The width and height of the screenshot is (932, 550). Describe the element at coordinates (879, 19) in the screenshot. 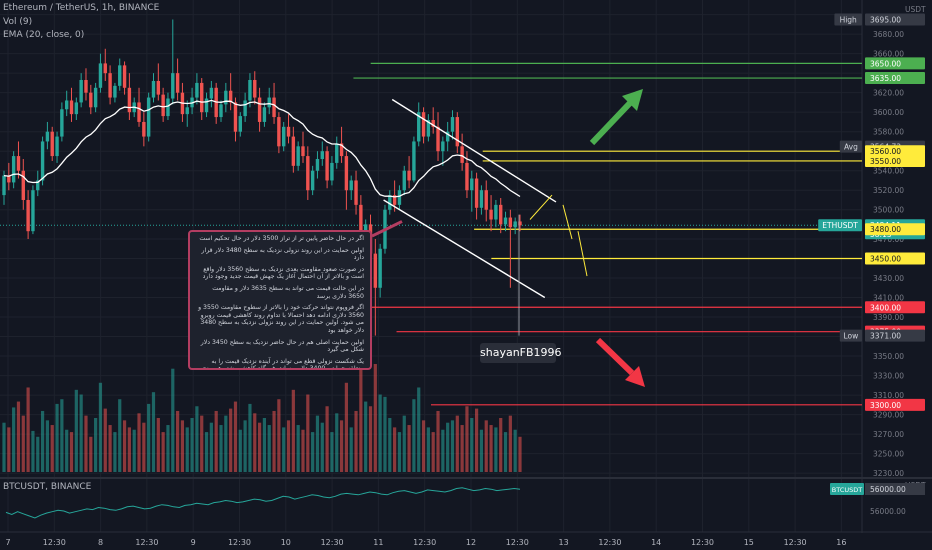

I see `price-badge-3695.00: High 3695.00` at that location.